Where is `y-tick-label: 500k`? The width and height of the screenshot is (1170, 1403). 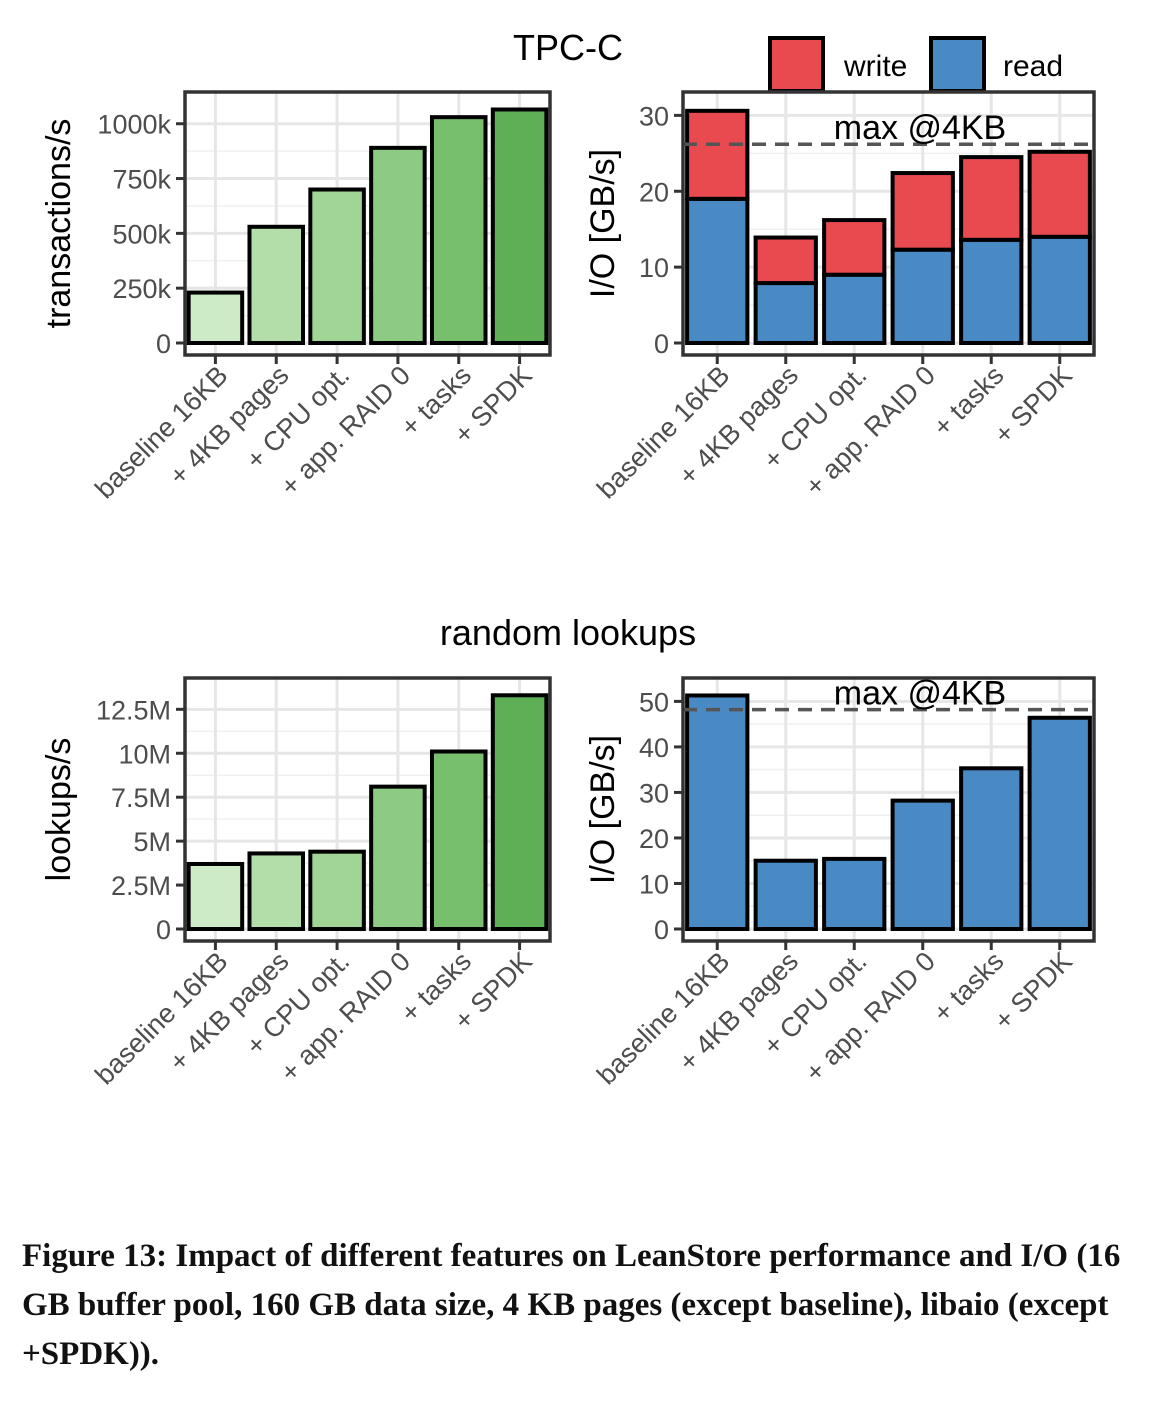
y-tick-label: 500k is located at coordinates (141, 234).